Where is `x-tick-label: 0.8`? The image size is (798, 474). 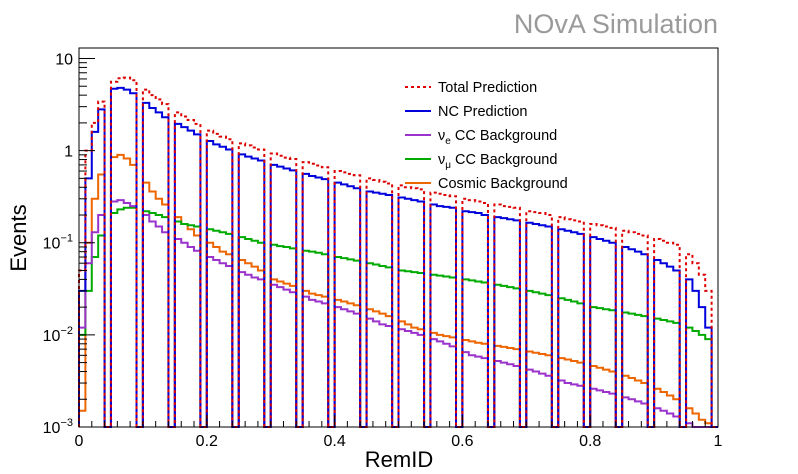
x-tick-label: 0.8 is located at coordinates (590, 441).